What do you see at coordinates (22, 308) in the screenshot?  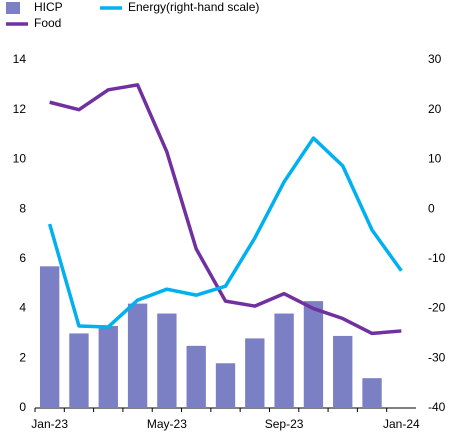 I see `y-tick-label: 4` at bounding box center [22, 308].